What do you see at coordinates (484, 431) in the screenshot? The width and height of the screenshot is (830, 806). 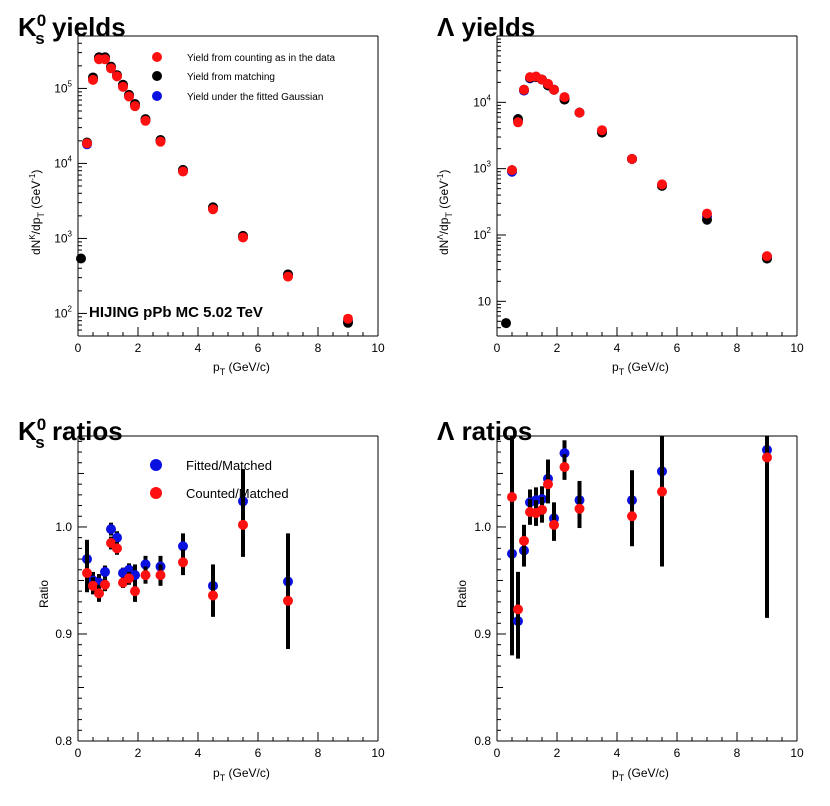 I see `panel-title: Λ ratios` at bounding box center [484, 431].